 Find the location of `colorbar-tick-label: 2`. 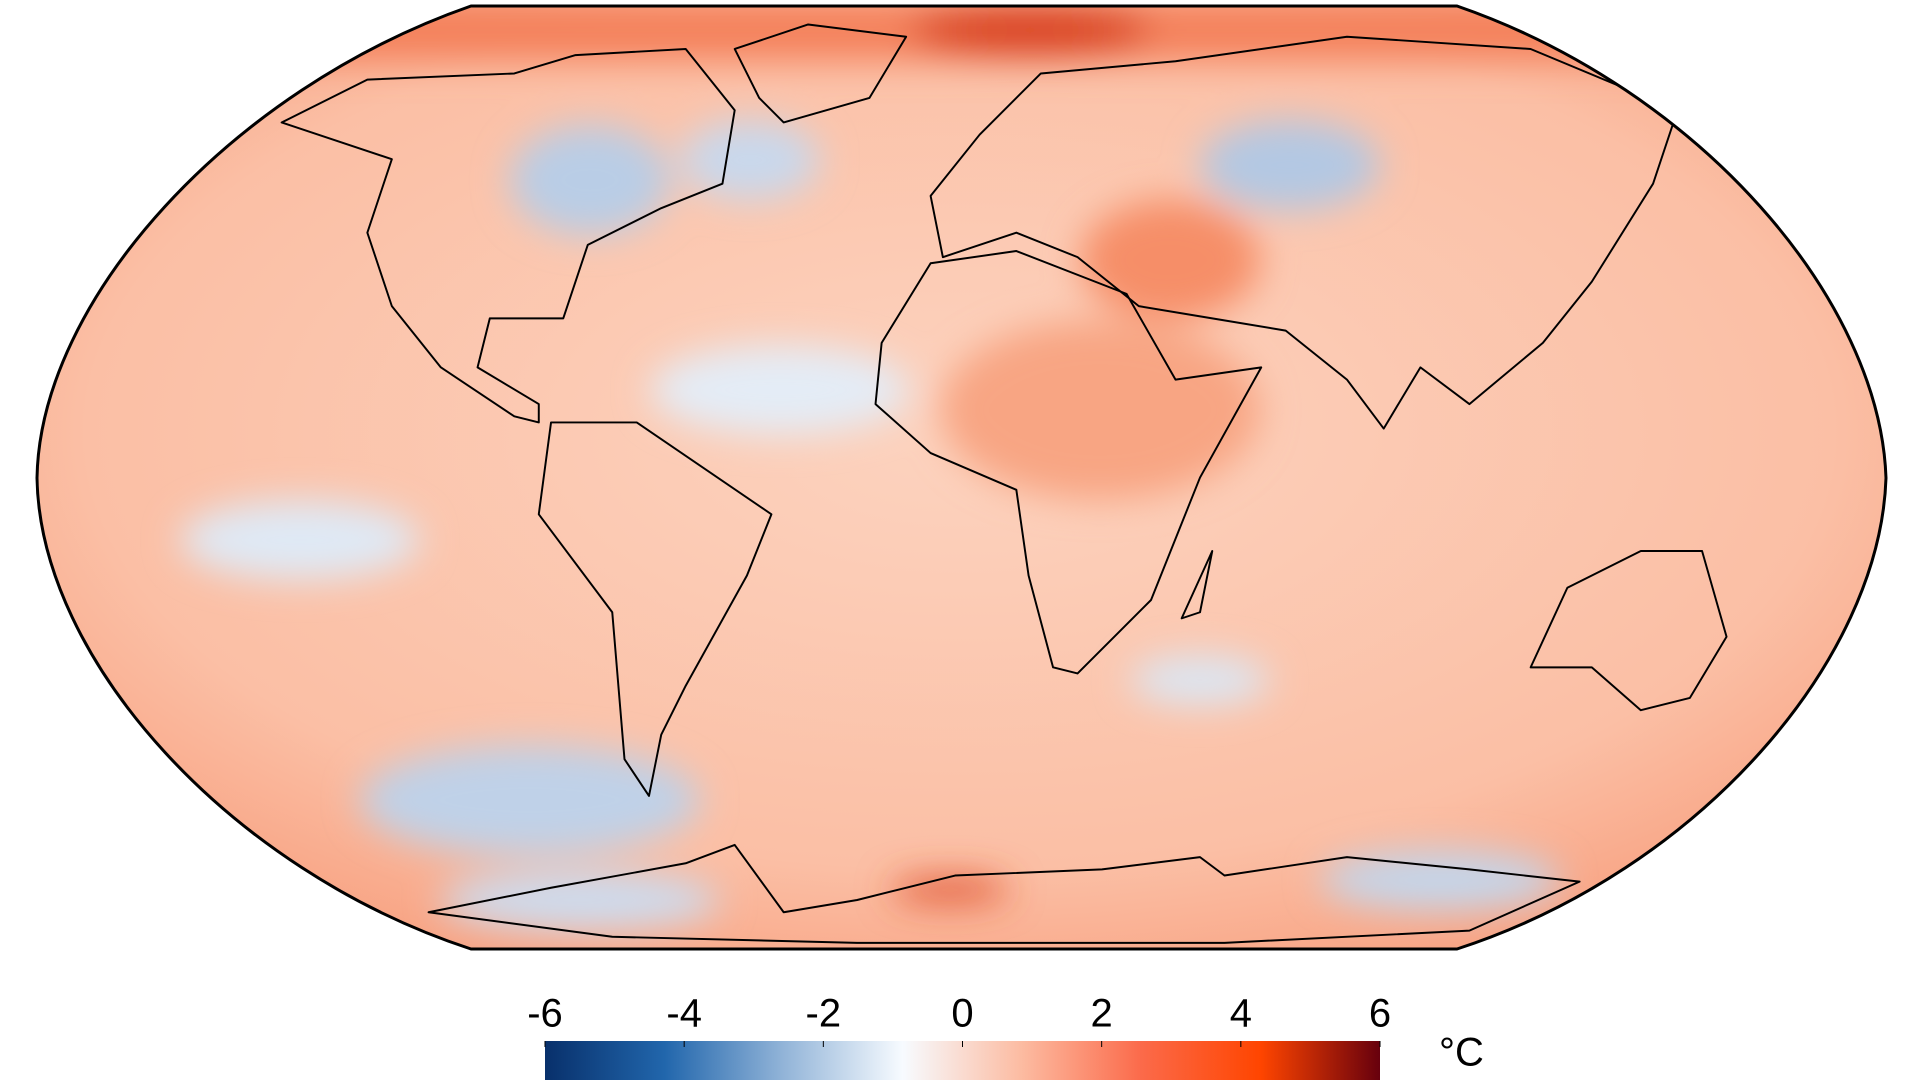

colorbar-tick-label: 2 is located at coordinates (1102, 1014).